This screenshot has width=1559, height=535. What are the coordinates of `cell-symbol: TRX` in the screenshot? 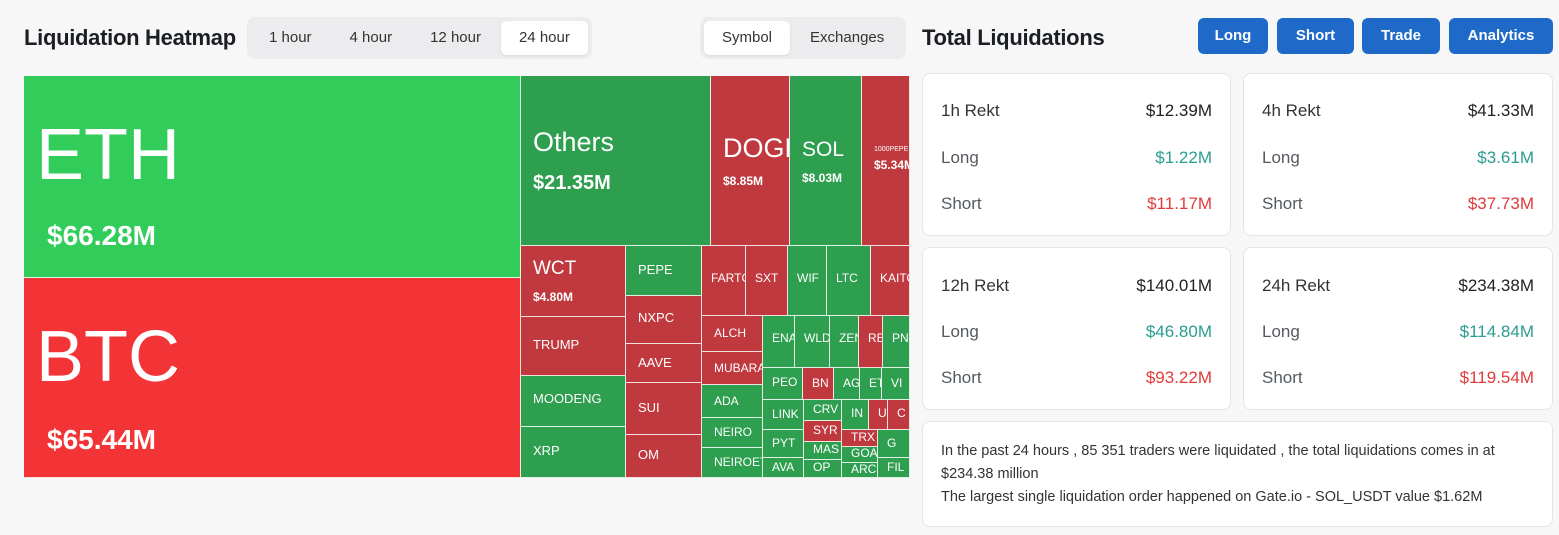 It's located at (863, 437).